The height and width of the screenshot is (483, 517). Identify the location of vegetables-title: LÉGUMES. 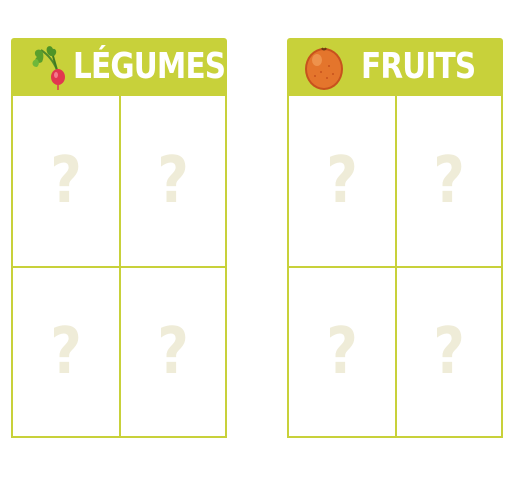
(149, 66).